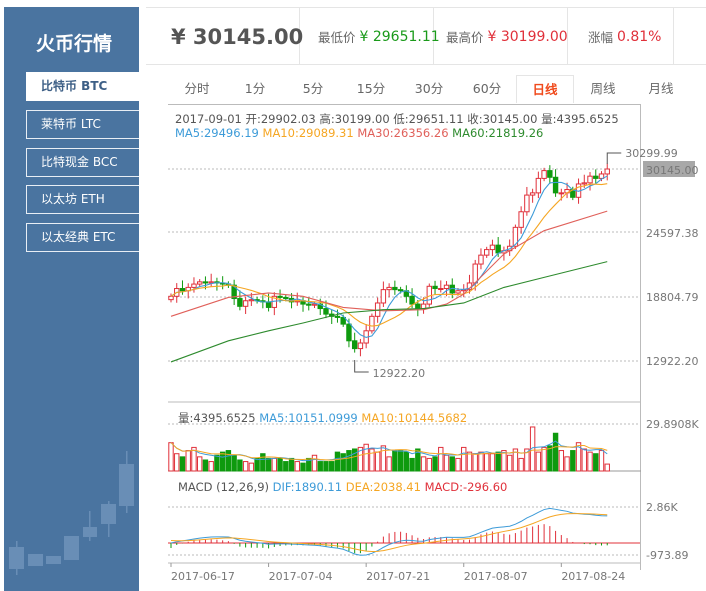  Describe the element at coordinates (672, 361) in the screenshot. I see `price-axis-label: 12922.20` at that location.